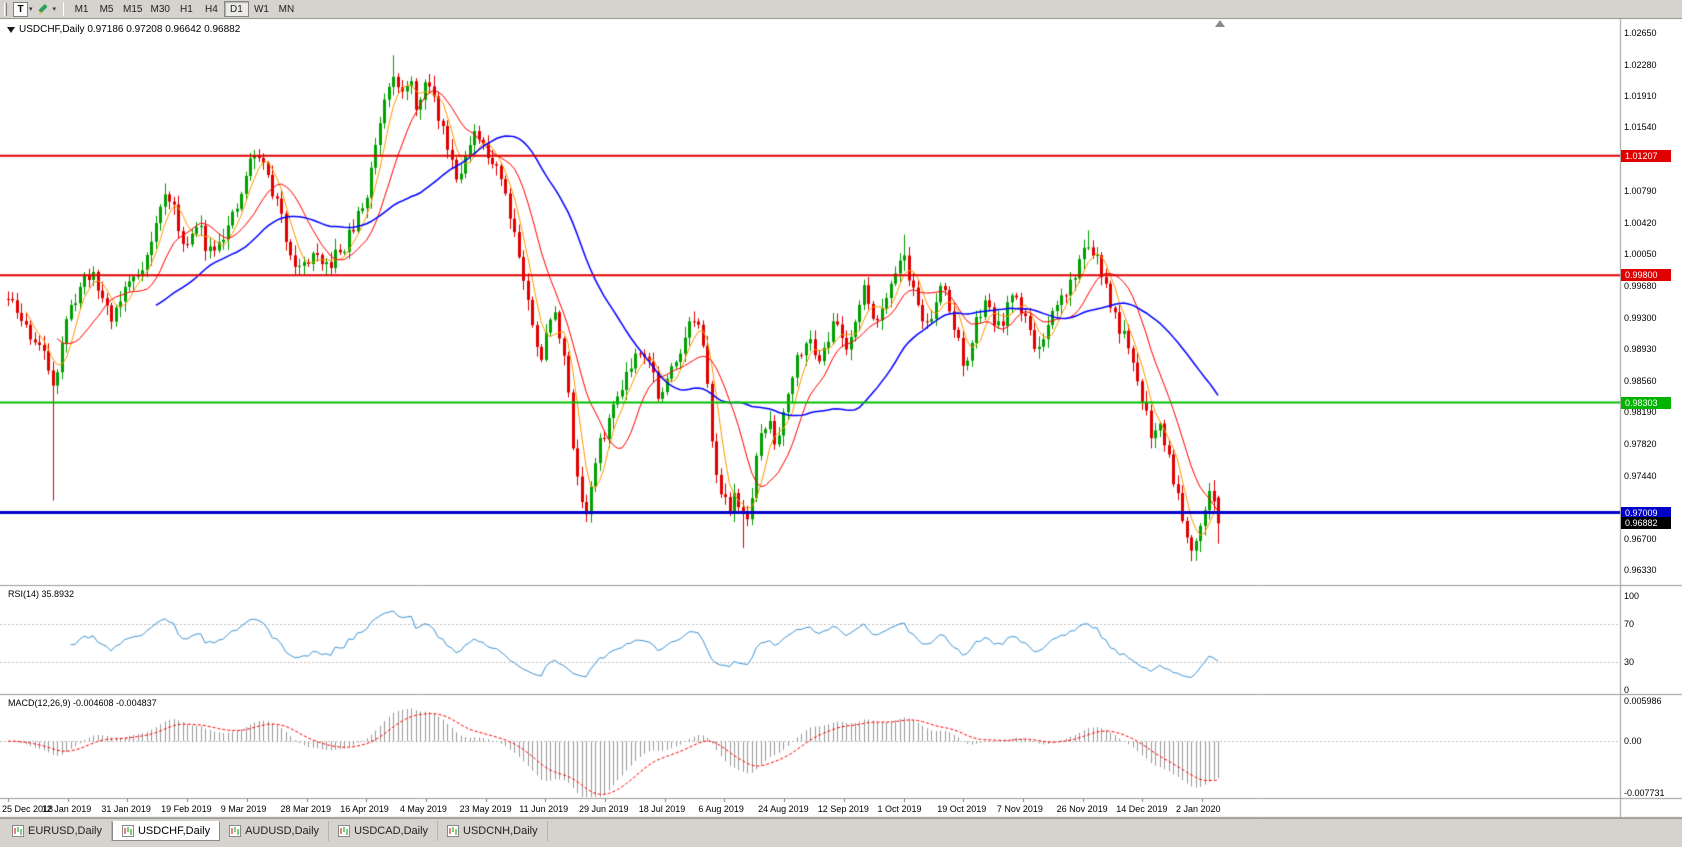 The height and width of the screenshot is (847, 1682). I want to click on timeframe-m15-button: M15, so click(132, 9).